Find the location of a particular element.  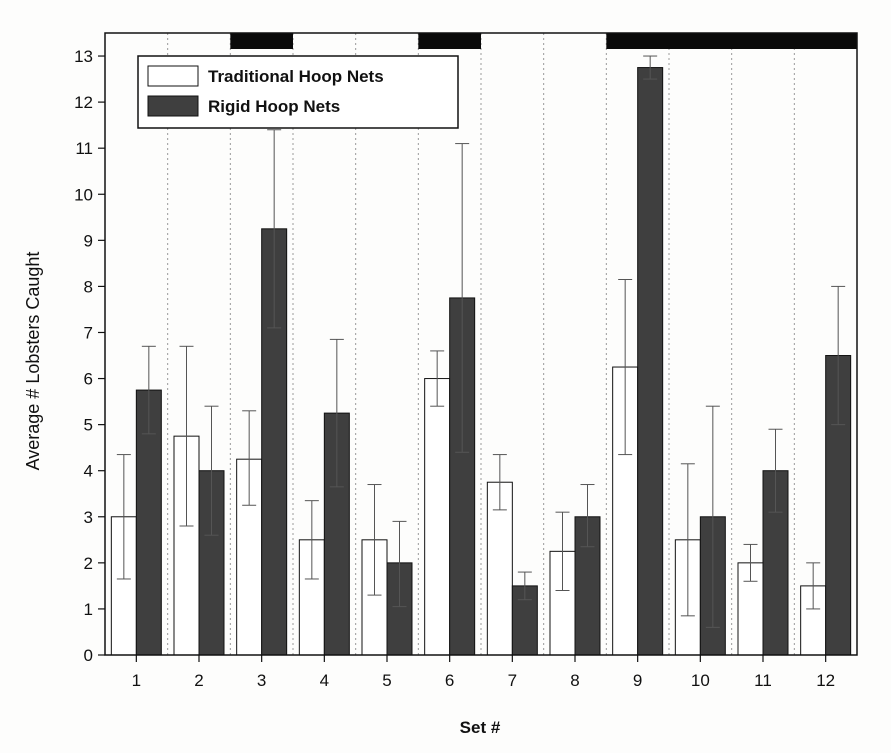

rigid-bar is located at coordinates (650, 361).